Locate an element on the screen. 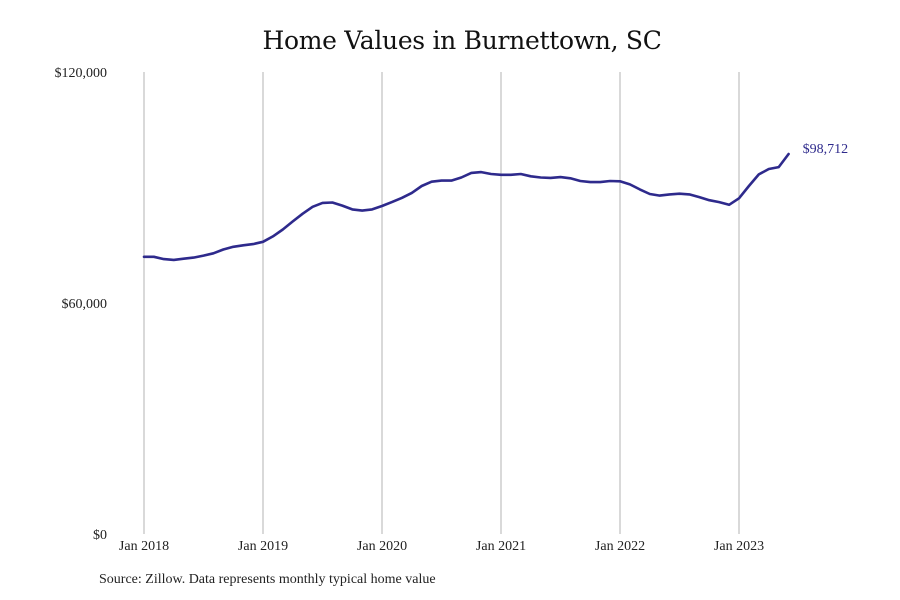  chart-title: Home Values in Burnettown, SC is located at coordinates (462, 40).